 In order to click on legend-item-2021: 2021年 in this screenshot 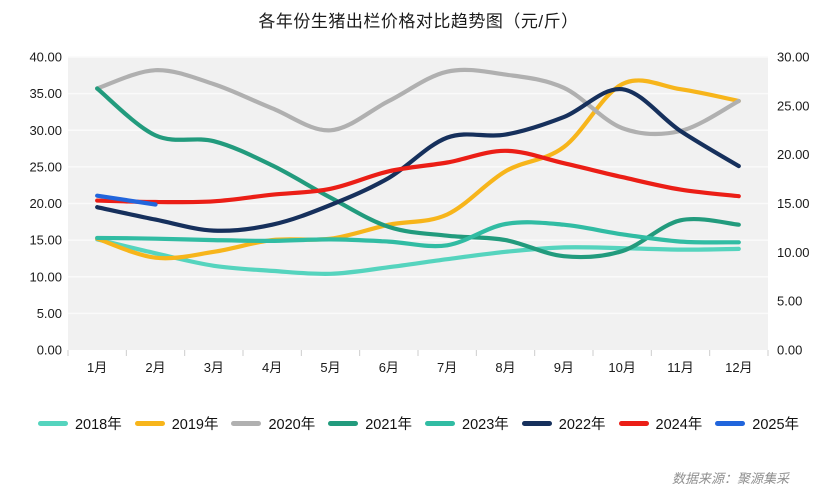, I will do `click(370, 423)`.